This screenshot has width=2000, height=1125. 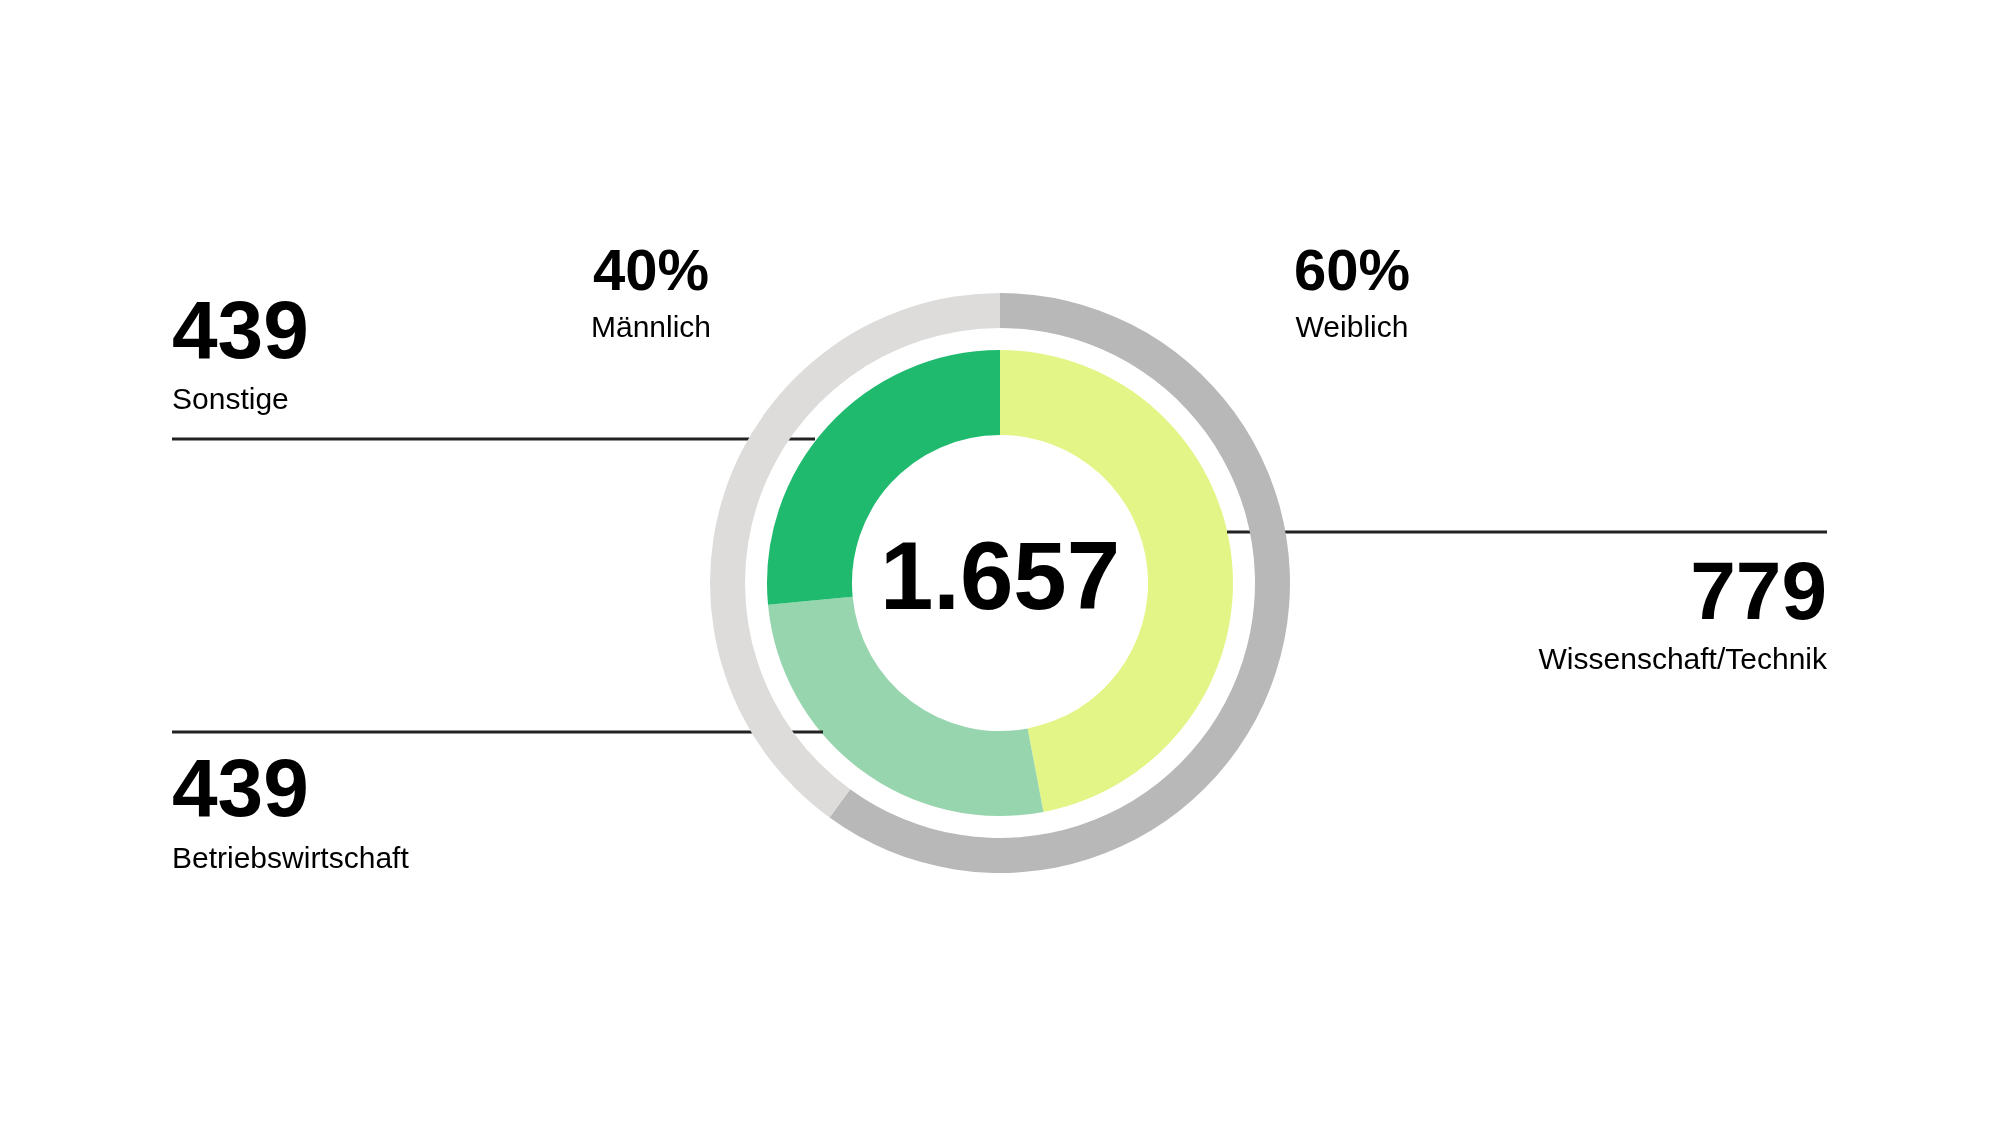 I want to click on data-label: 60%, so click(x=1352, y=269).